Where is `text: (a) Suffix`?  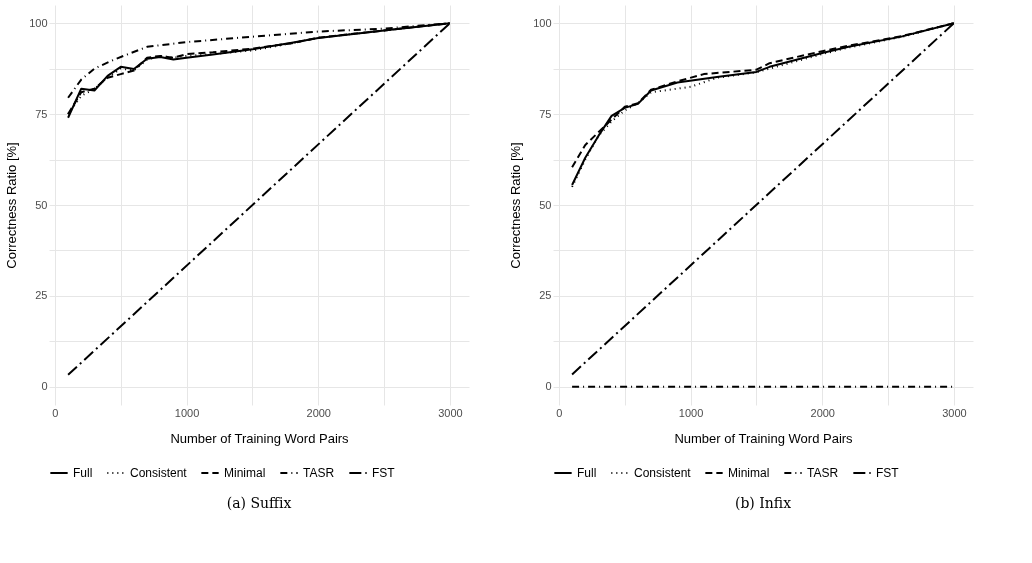
text: (a) Suffix is located at coordinates (259, 503).